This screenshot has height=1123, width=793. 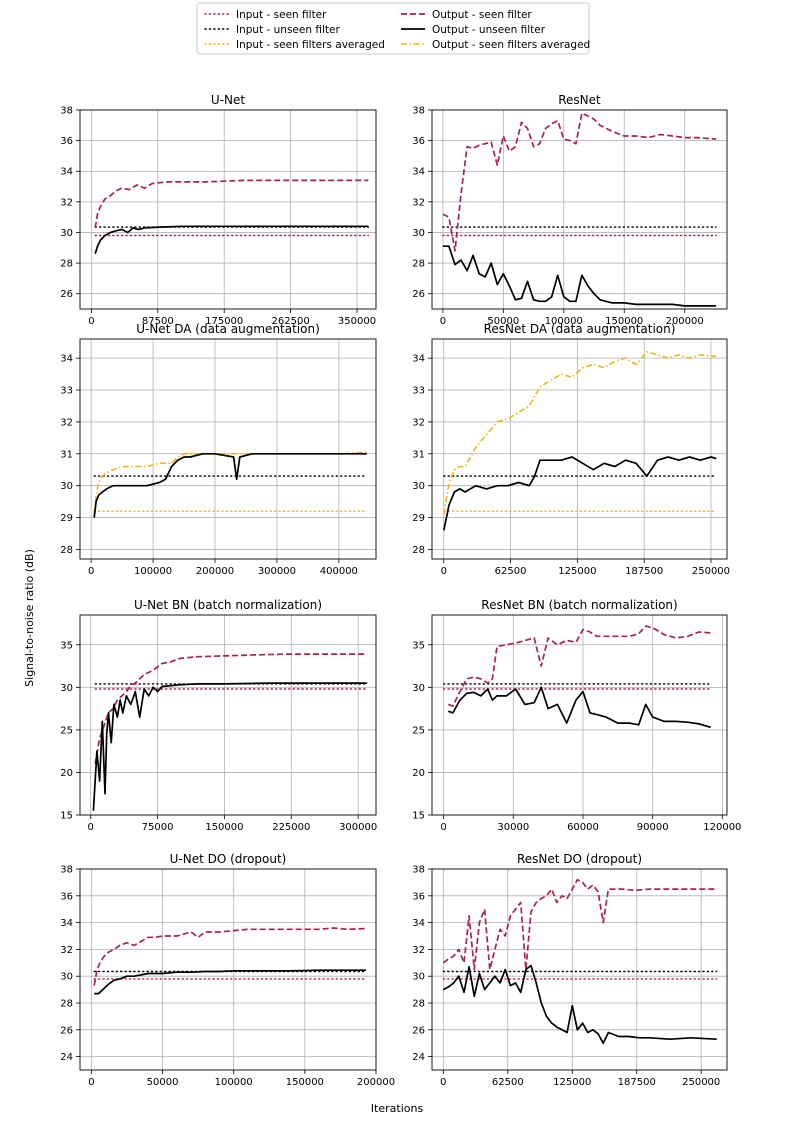 I want to click on x-axis-label: Iterations, so click(x=397, y=1108).